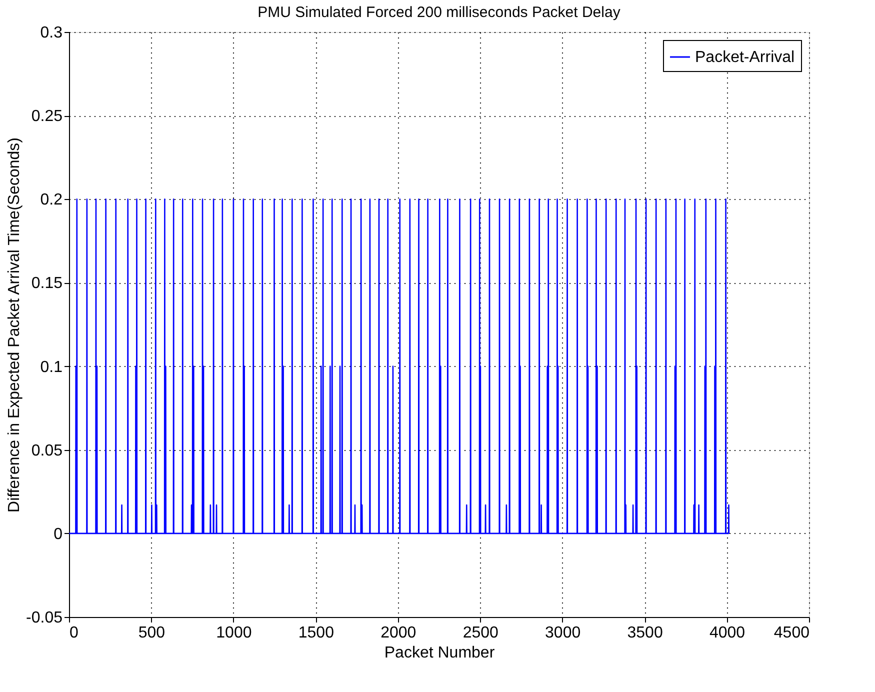 This screenshot has width=875, height=692. I want to click on x-tick-label: 0, so click(74, 633).